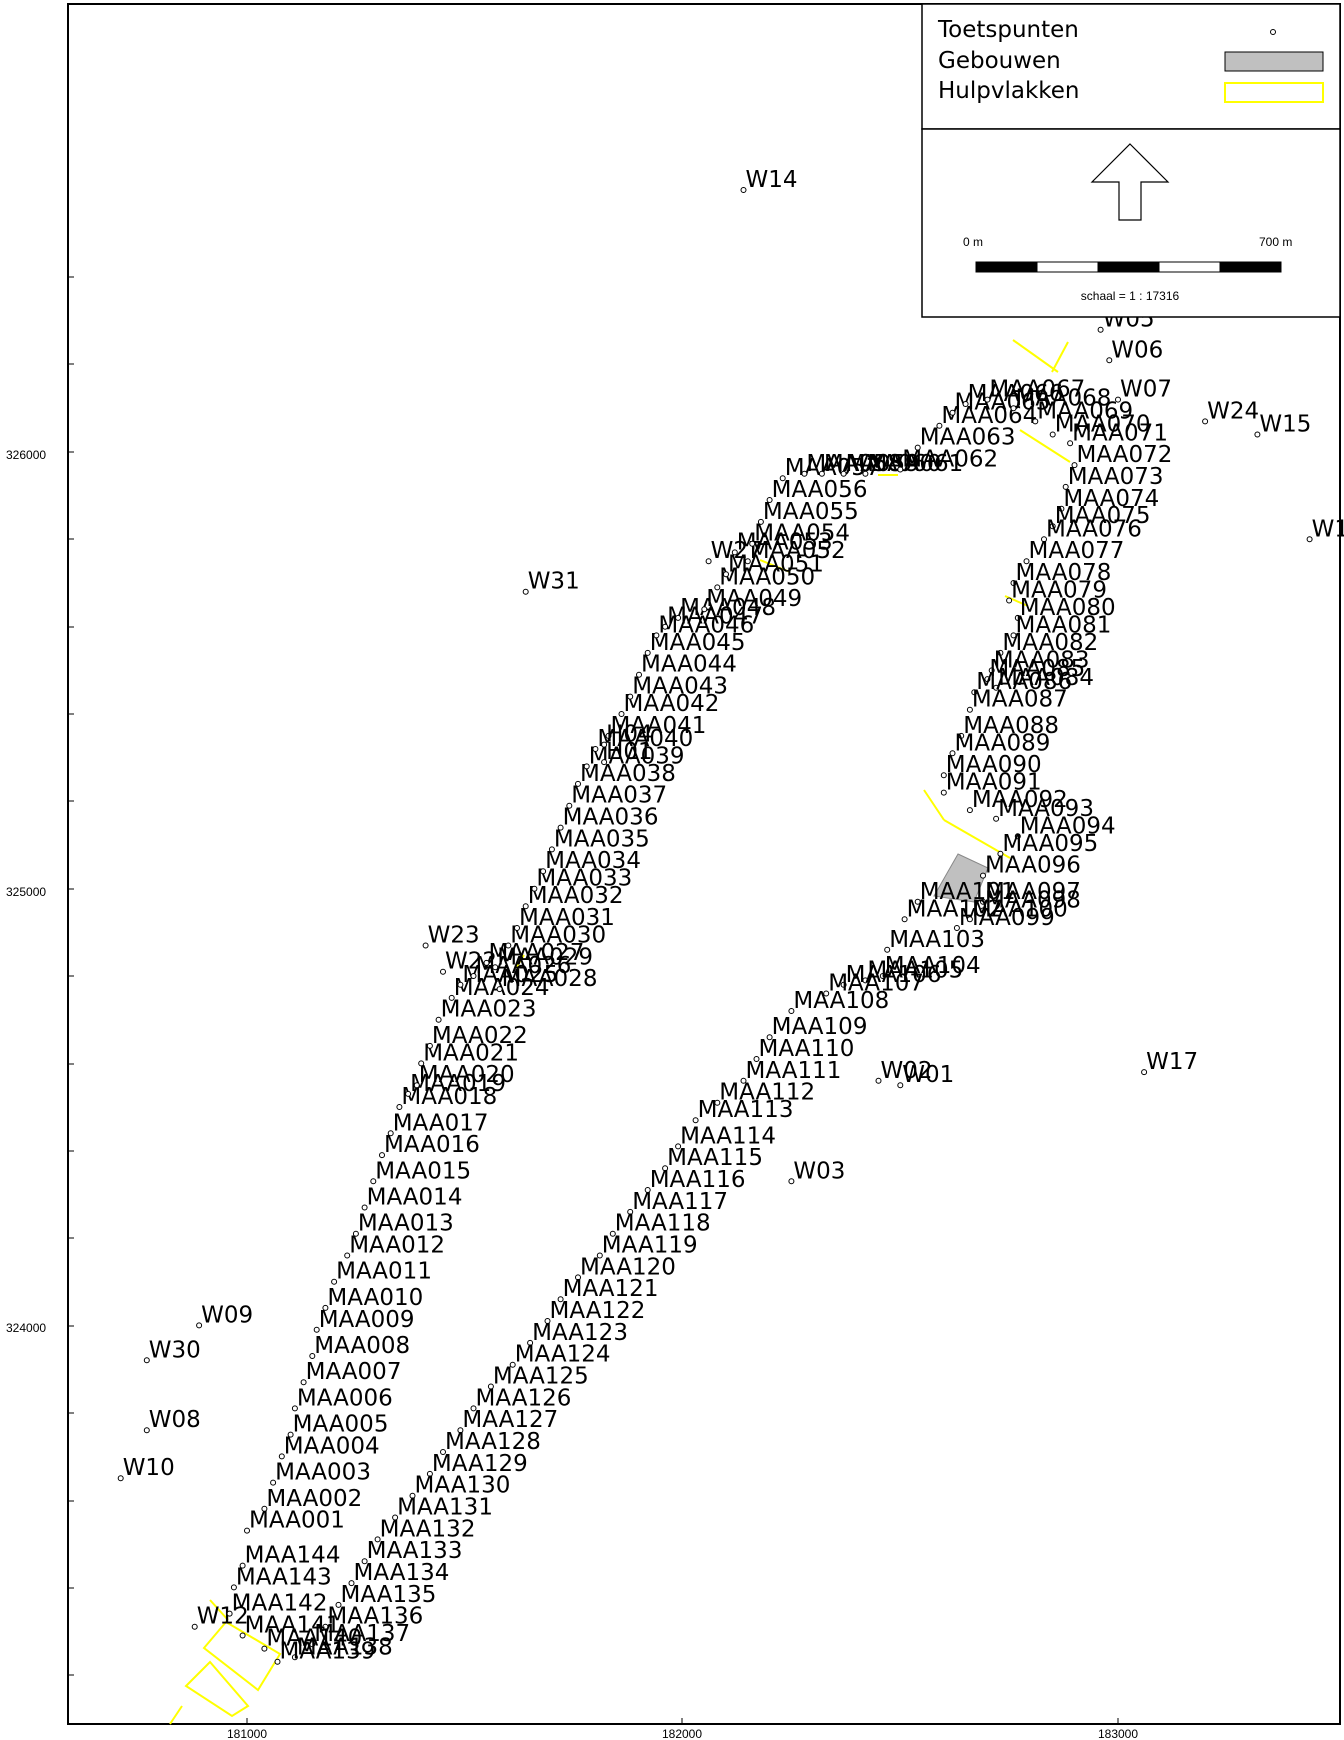  What do you see at coordinates (1065, 826) in the screenshot?
I see `test-point: MAA094` at bounding box center [1065, 826].